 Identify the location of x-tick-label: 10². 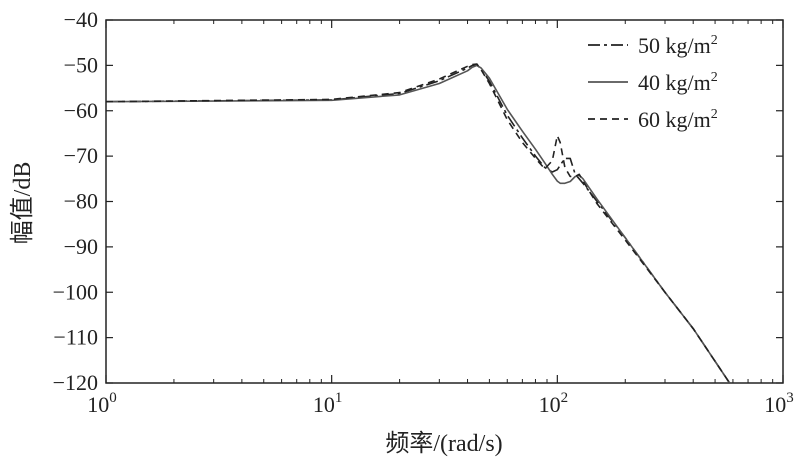
(554, 403).